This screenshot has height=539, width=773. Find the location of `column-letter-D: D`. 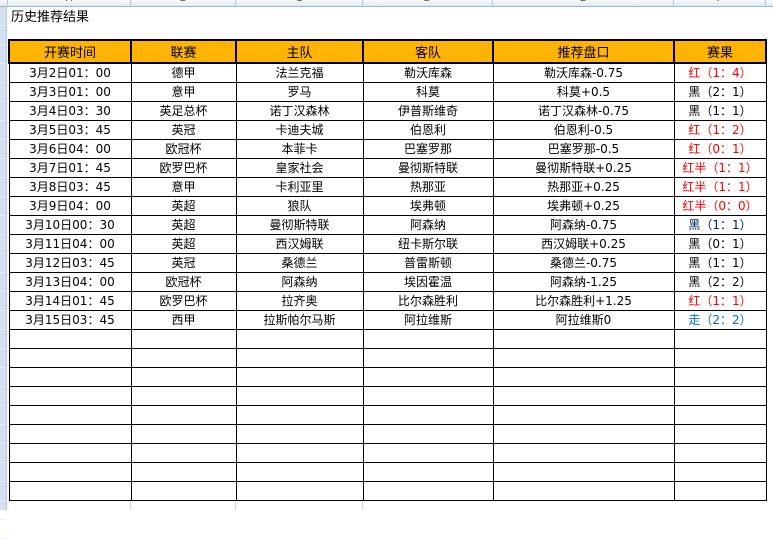

column-letter-D: D is located at coordinates (428, 3).